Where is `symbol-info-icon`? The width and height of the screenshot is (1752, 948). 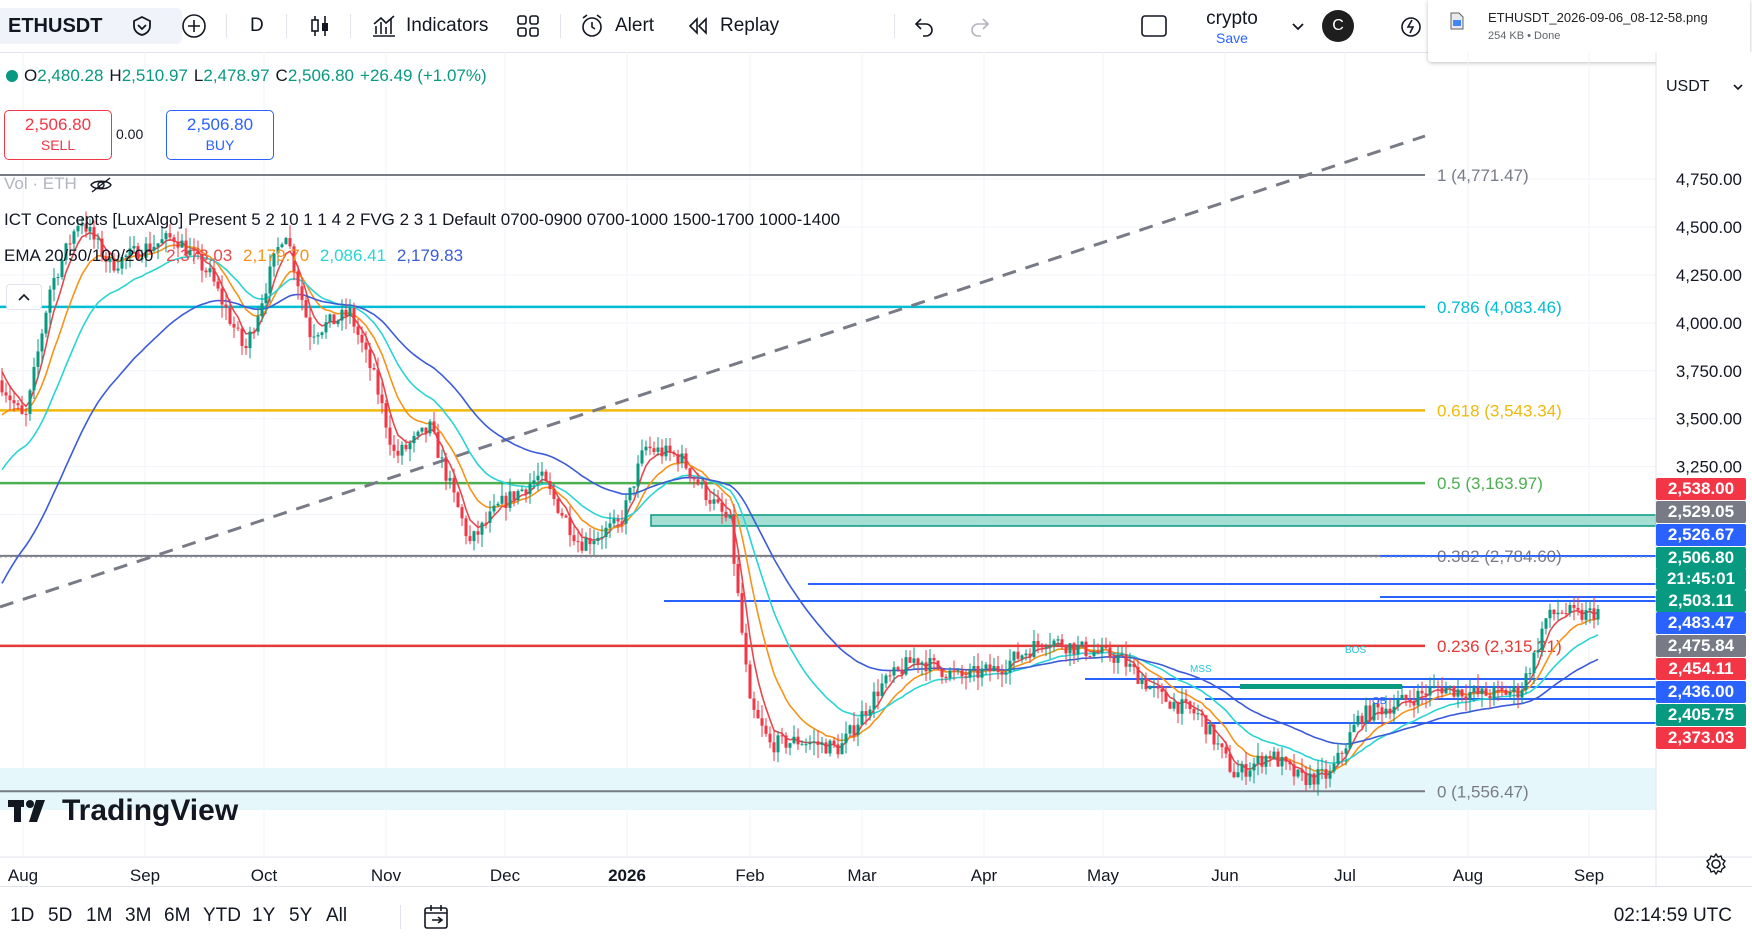 symbol-info-icon is located at coordinates (142, 26).